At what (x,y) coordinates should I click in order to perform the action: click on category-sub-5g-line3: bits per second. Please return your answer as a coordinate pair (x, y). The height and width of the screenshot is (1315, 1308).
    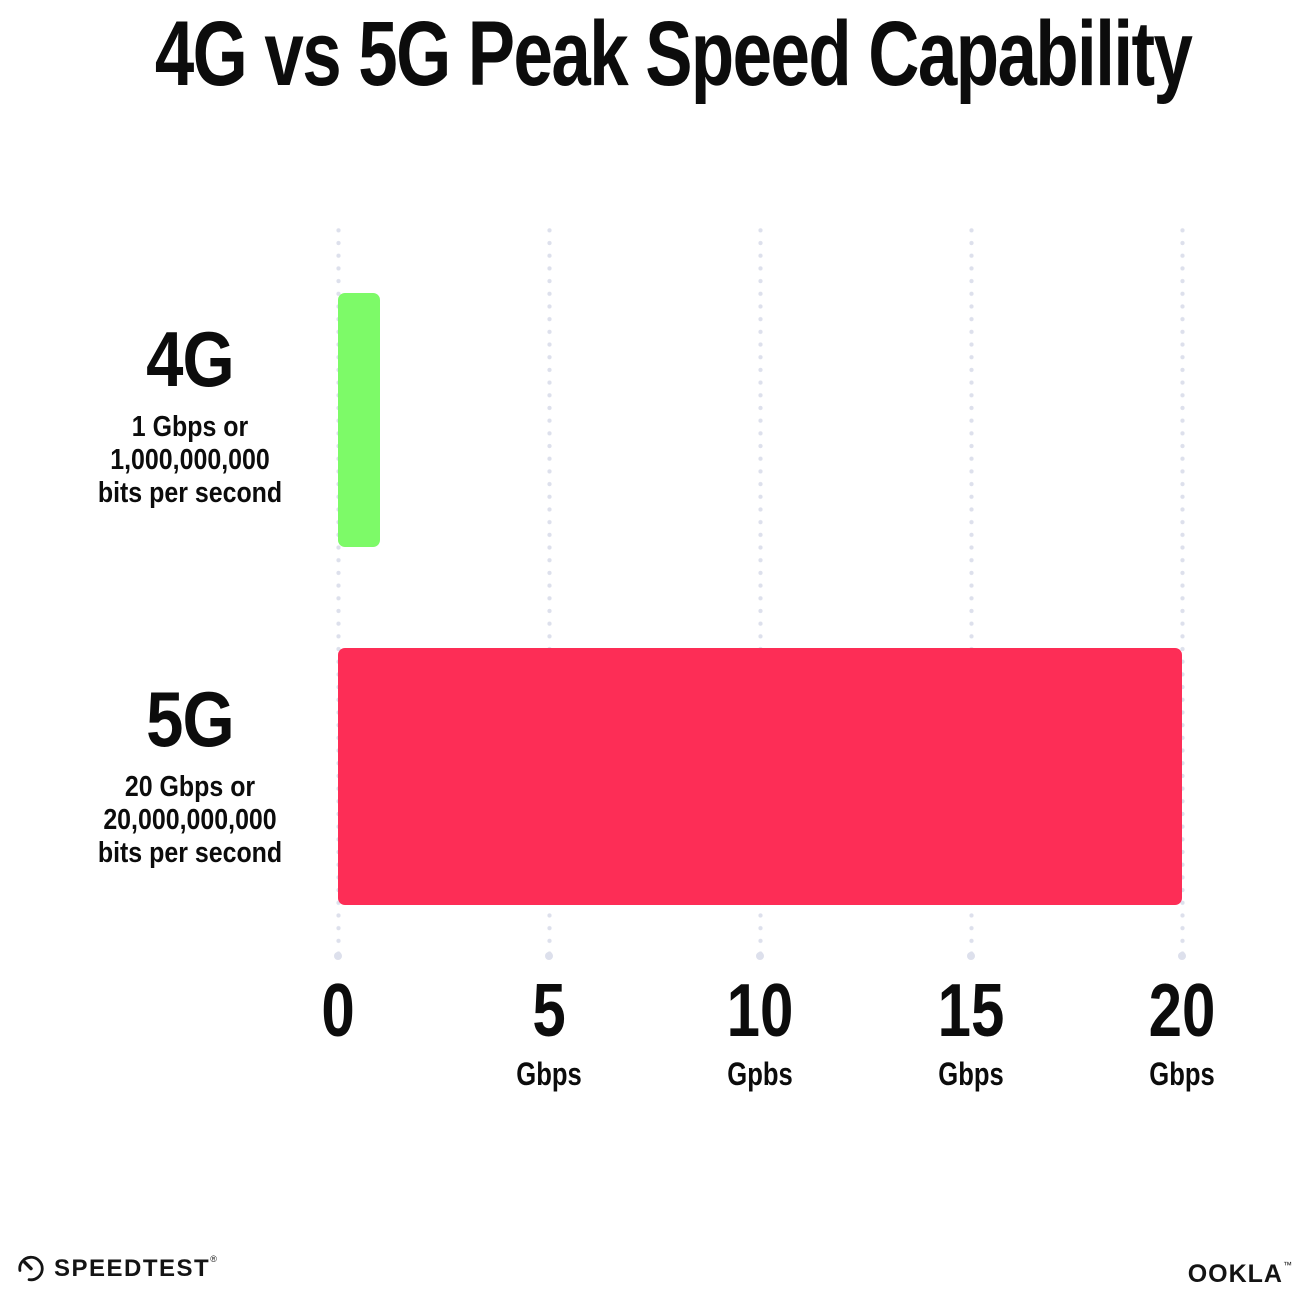
    Looking at the image, I should click on (190, 853).